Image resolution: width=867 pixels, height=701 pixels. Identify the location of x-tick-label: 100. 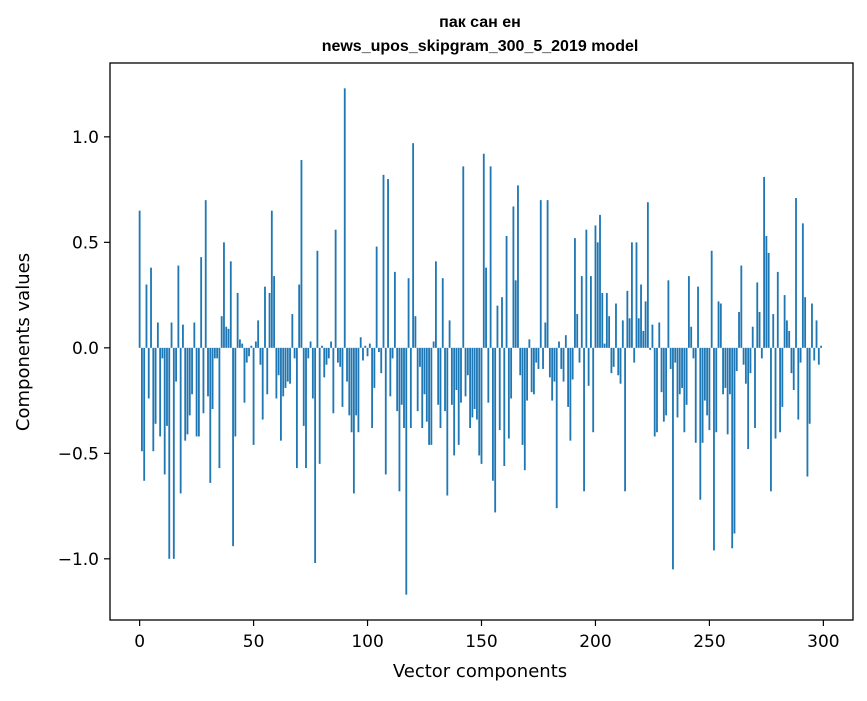
(367, 642).